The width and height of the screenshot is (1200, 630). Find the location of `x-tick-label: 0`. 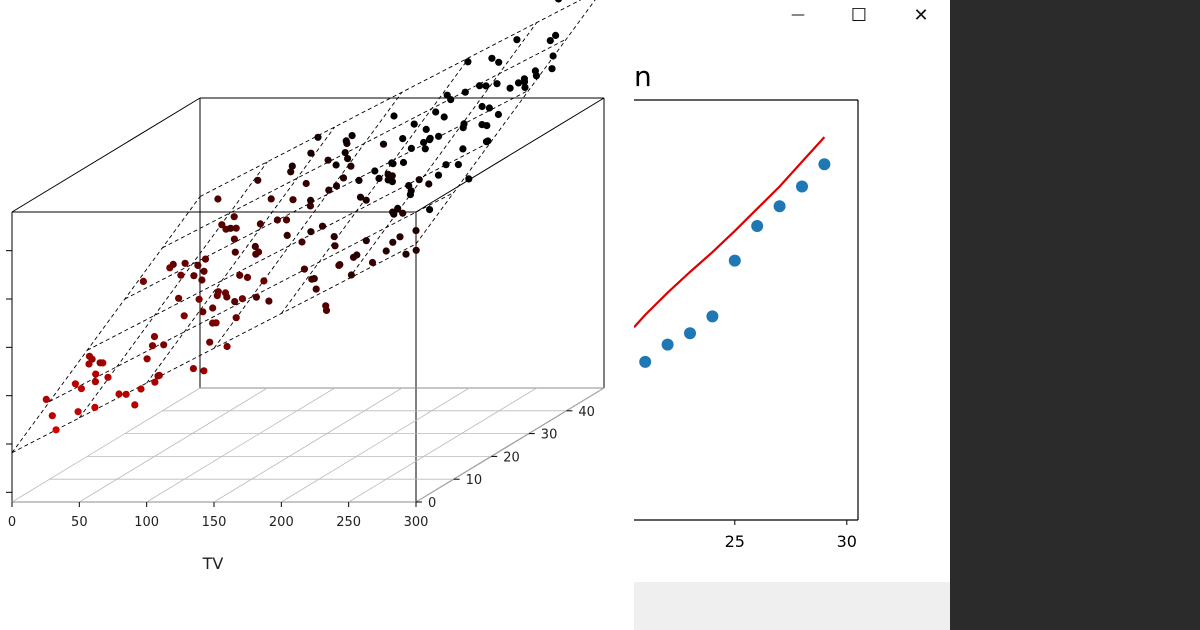

x-tick-label: 0 is located at coordinates (12, 522).